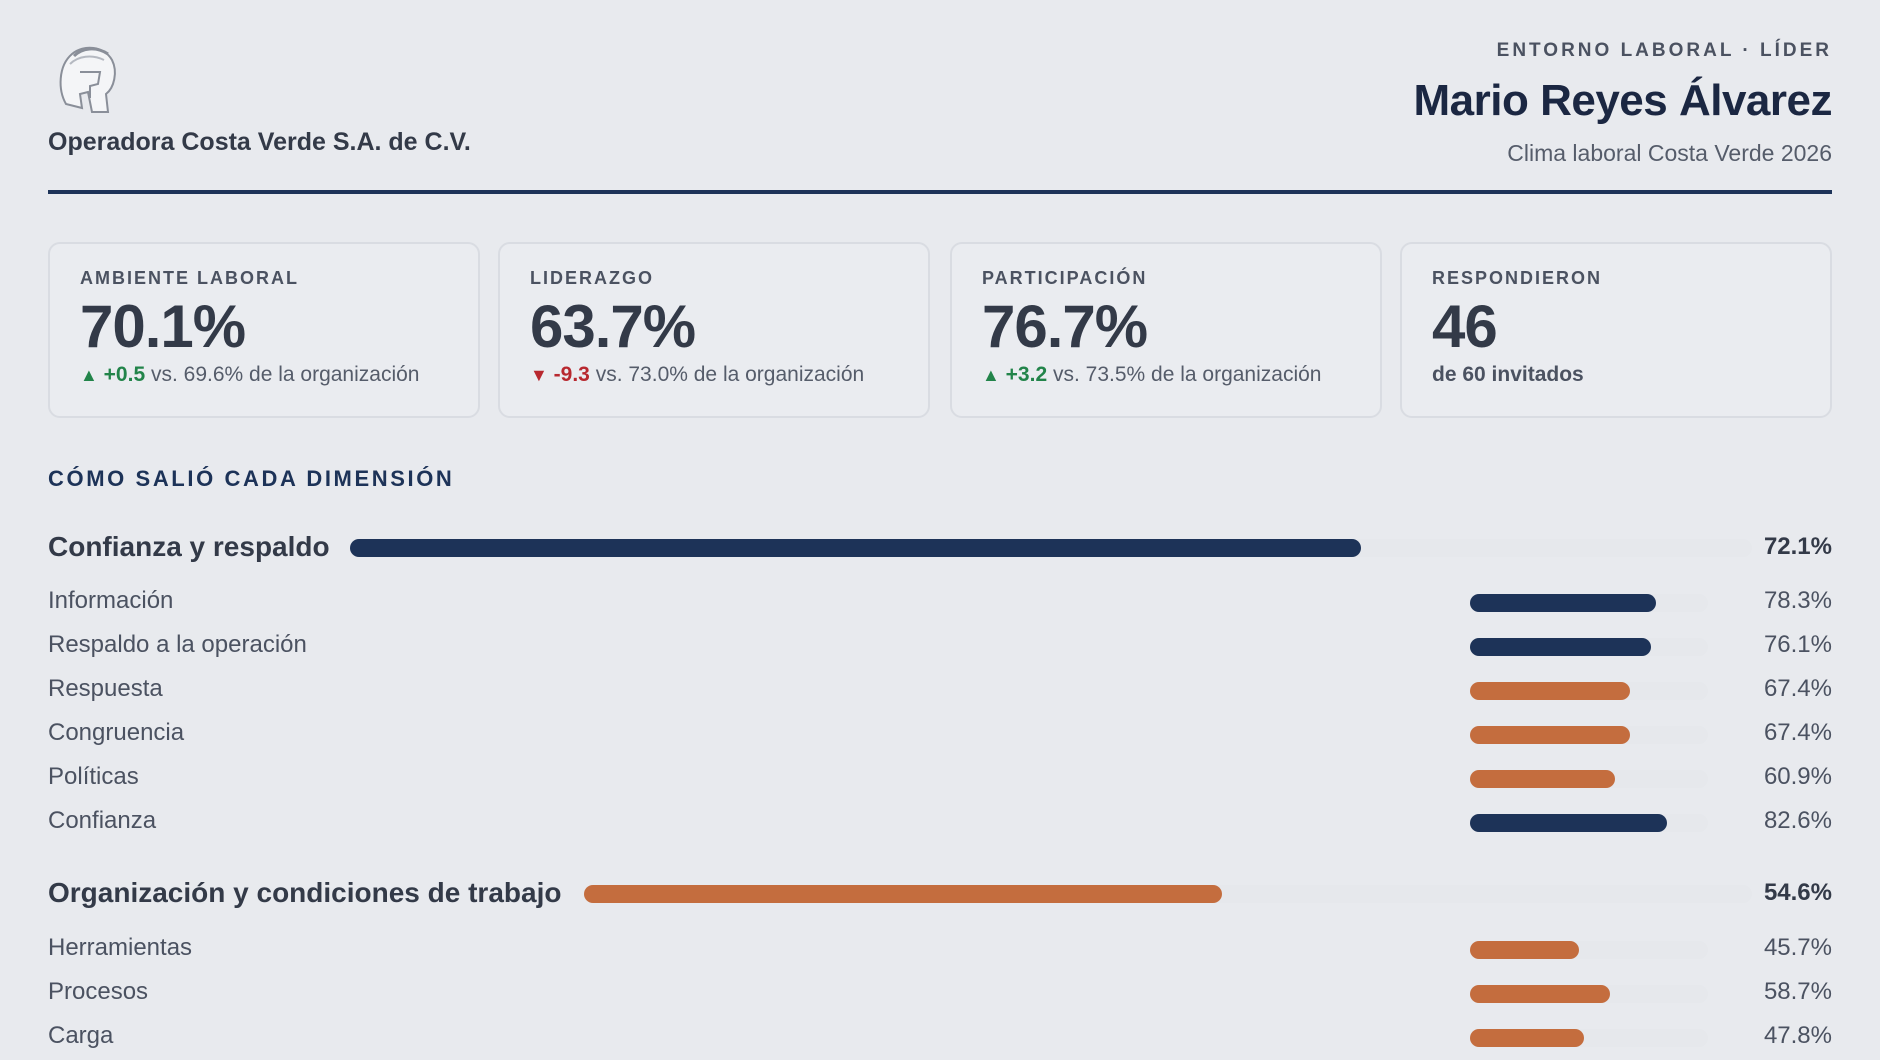 Image resolution: width=1880 pixels, height=1060 pixels. Describe the element at coordinates (571, 374) in the screenshot. I see `kpi-delta-value: -9.3` at that location.